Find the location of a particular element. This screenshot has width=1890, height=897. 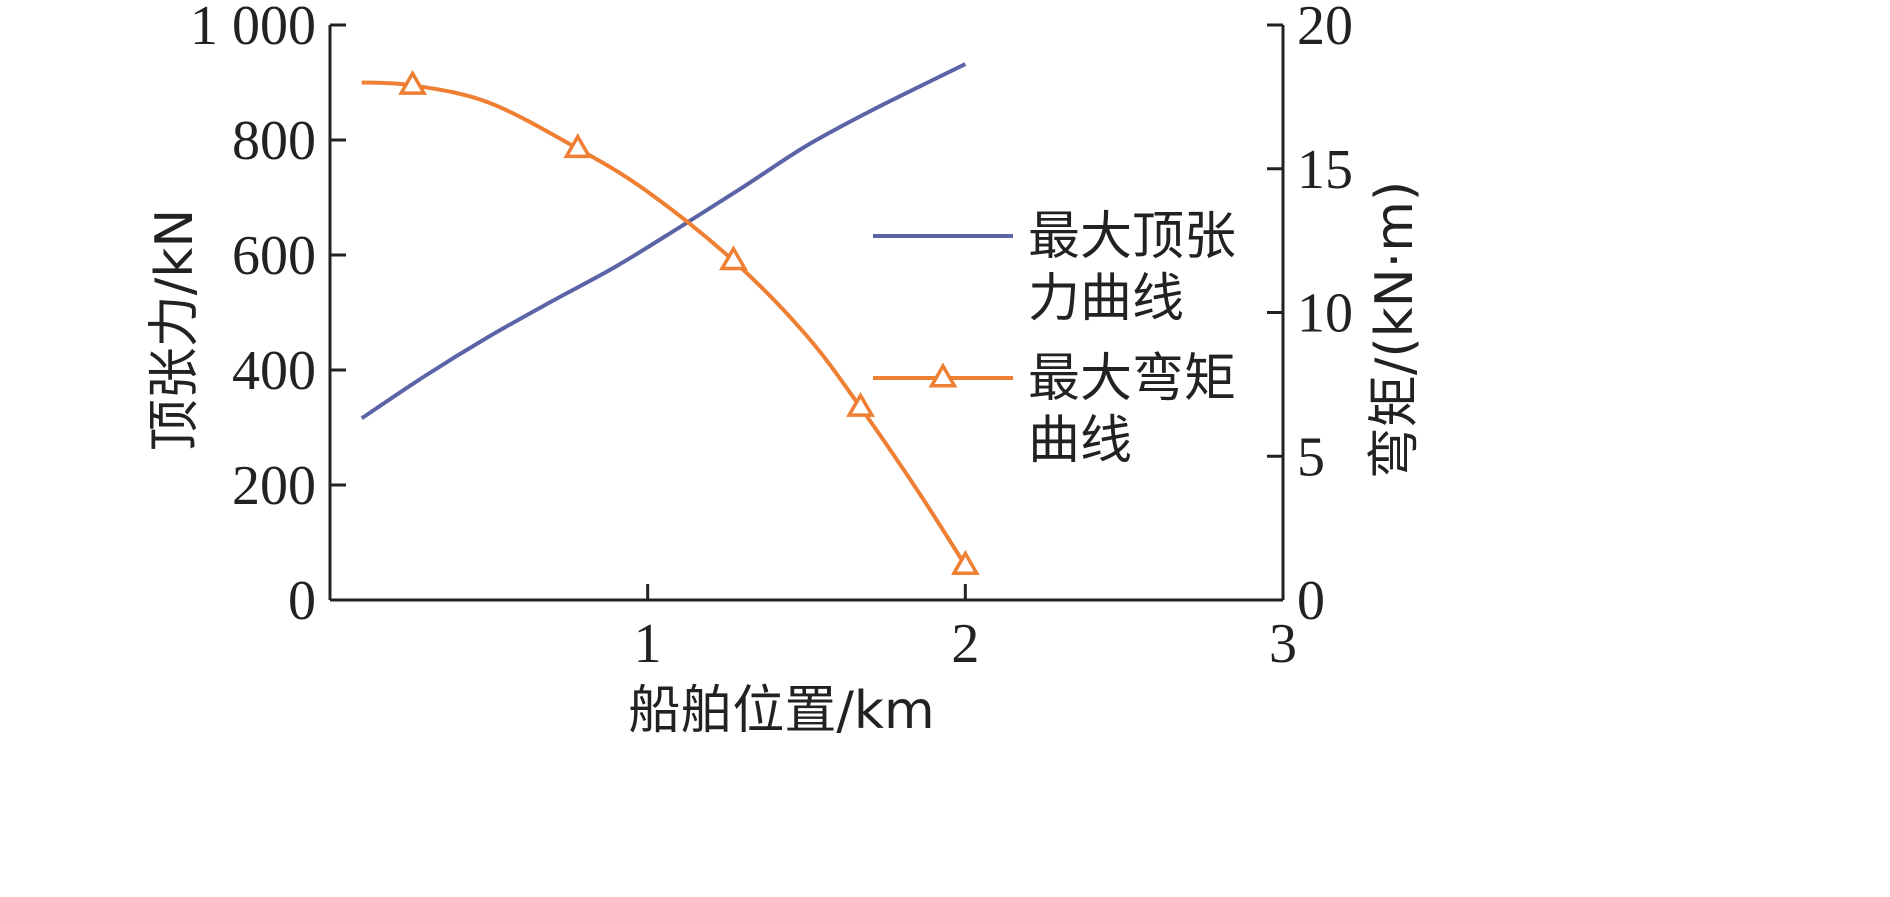

y-left-tick-label: 1 000 is located at coordinates (253, 28).